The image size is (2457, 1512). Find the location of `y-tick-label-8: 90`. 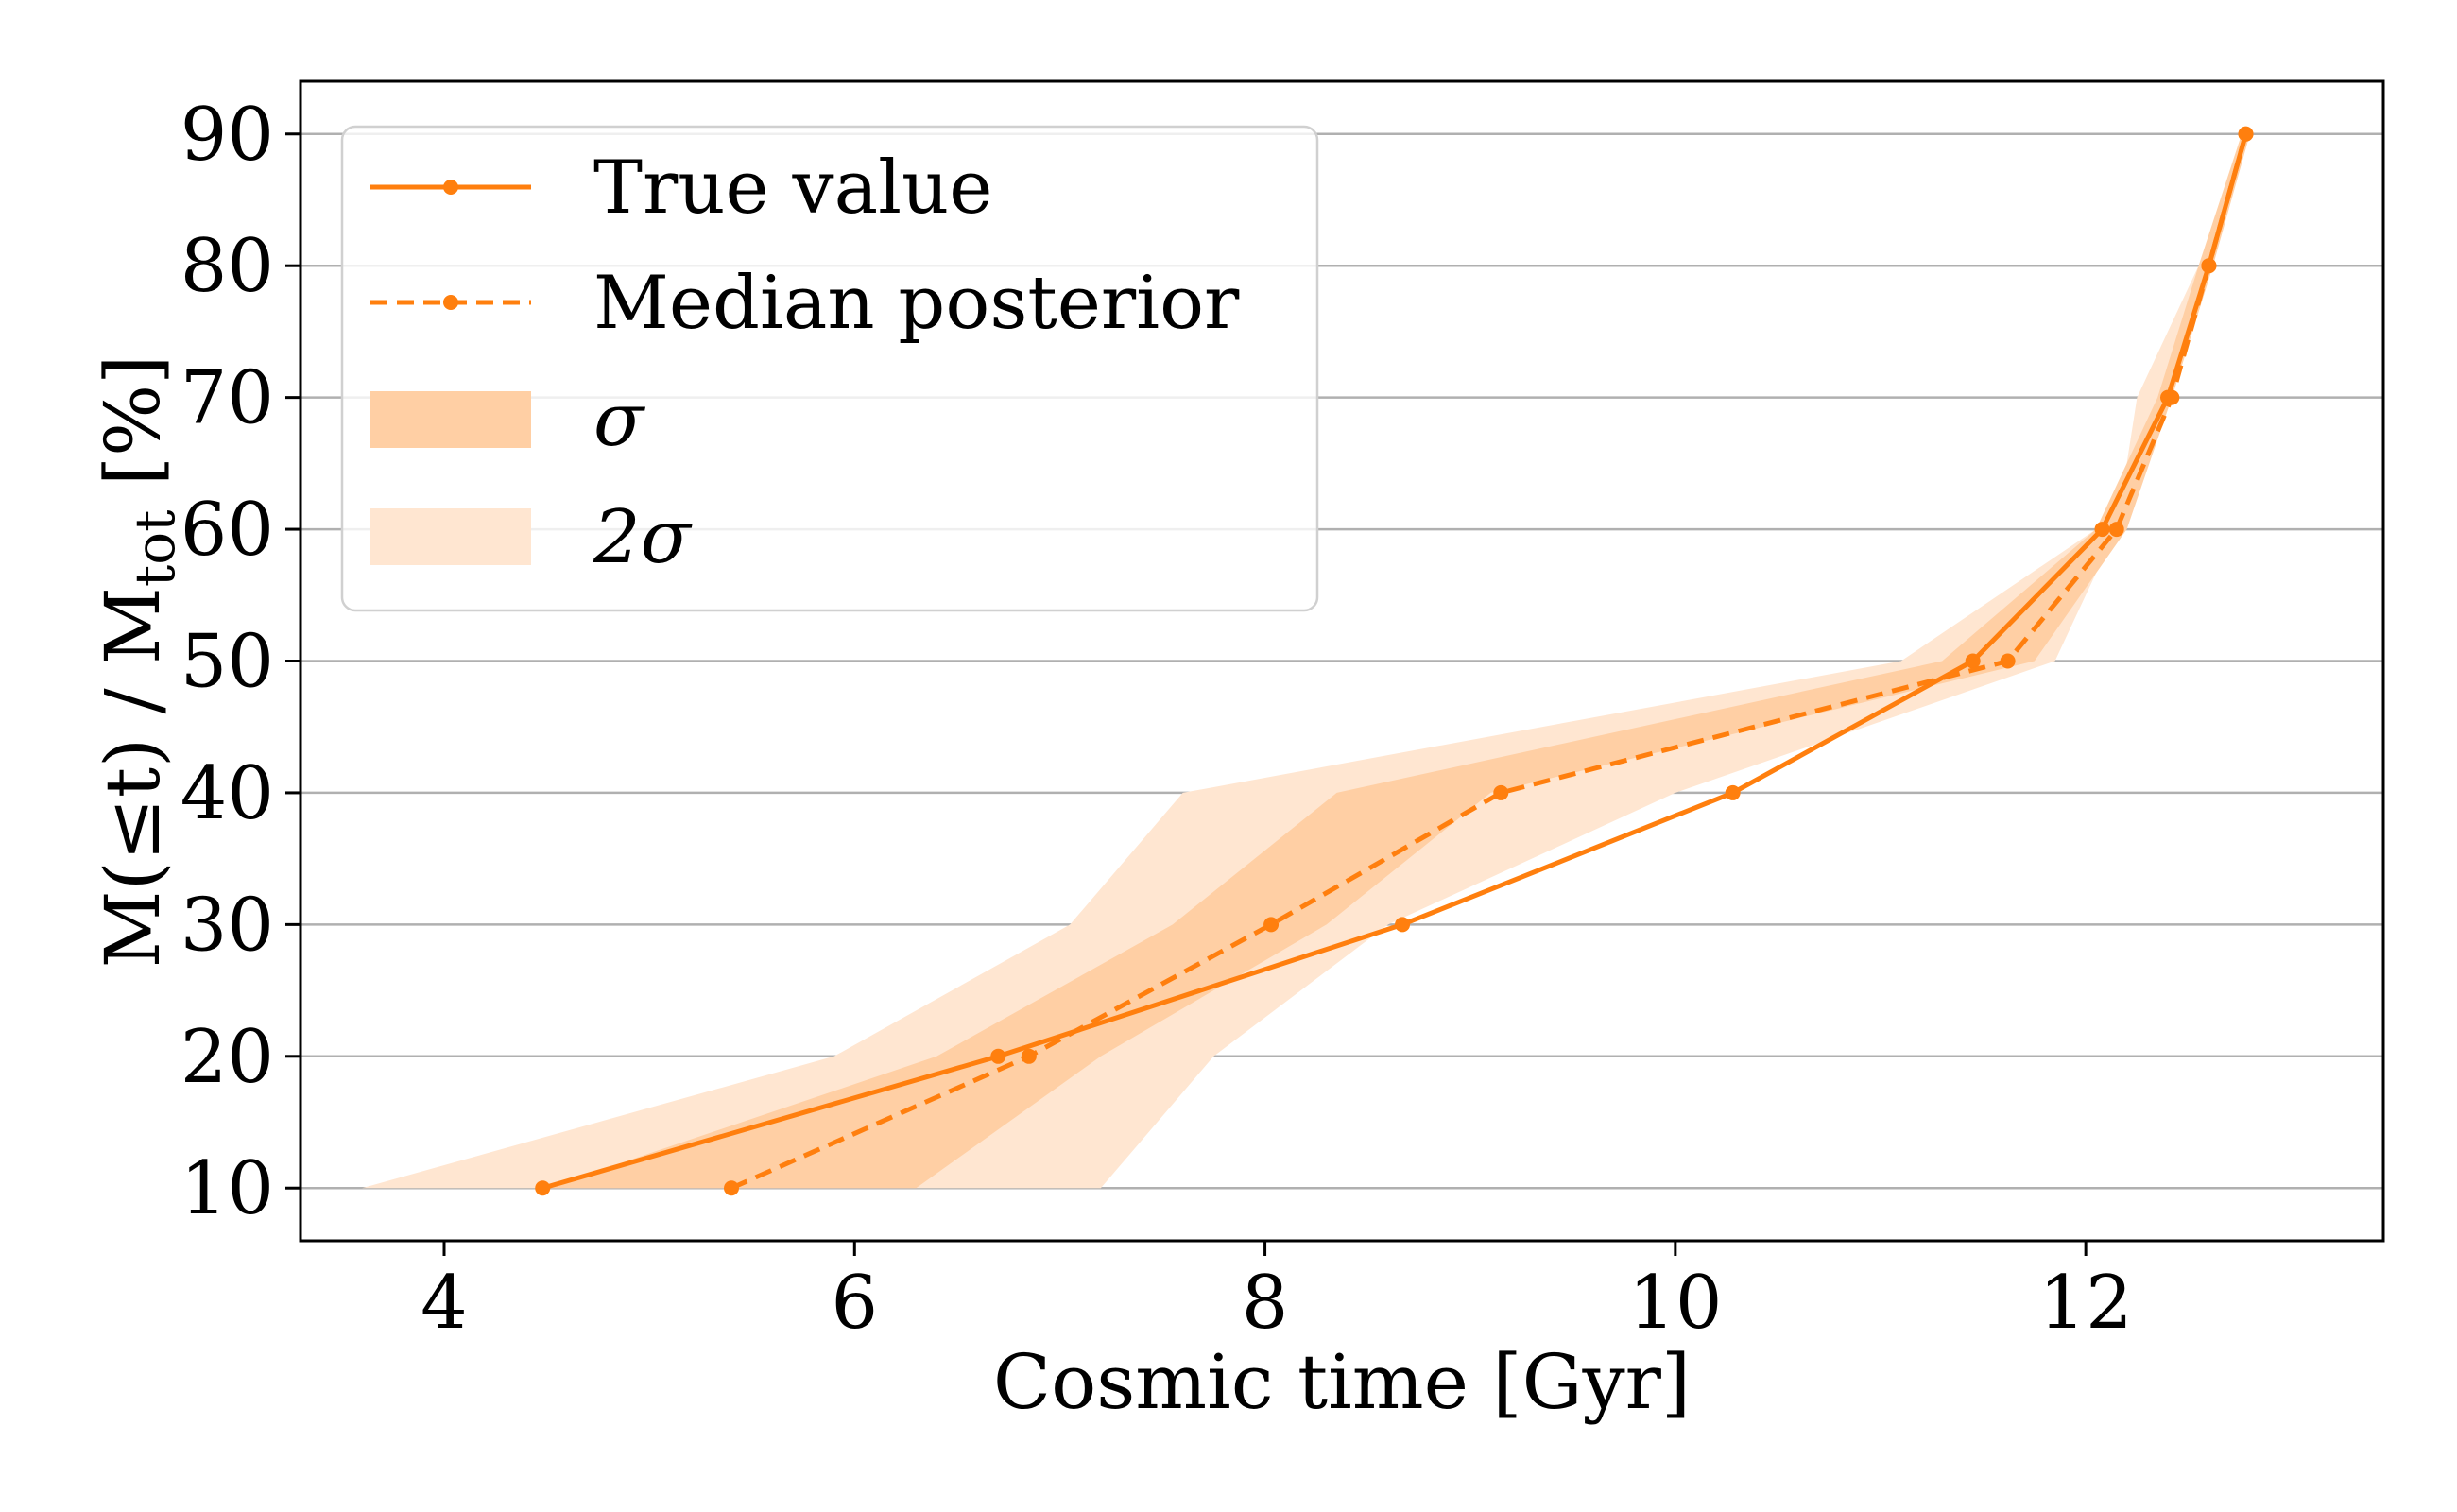

y-tick-label-8: 90 is located at coordinates (227, 135).